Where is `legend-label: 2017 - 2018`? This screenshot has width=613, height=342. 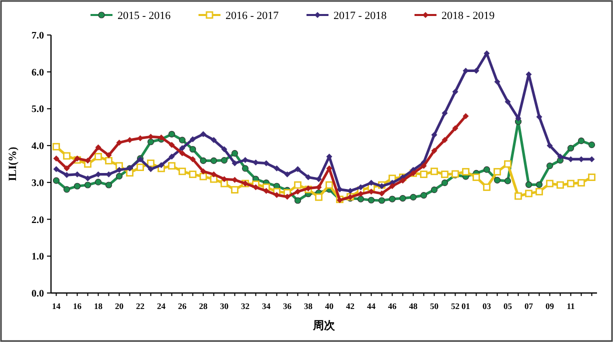 legend-label: 2017 - 2018 is located at coordinates (361, 16).